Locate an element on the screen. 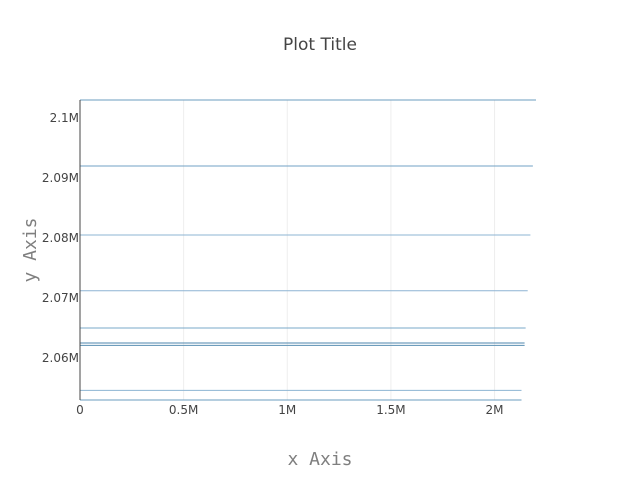 The width and height of the screenshot is (640, 480). y-tick-label: 2.06M is located at coordinates (60, 358).